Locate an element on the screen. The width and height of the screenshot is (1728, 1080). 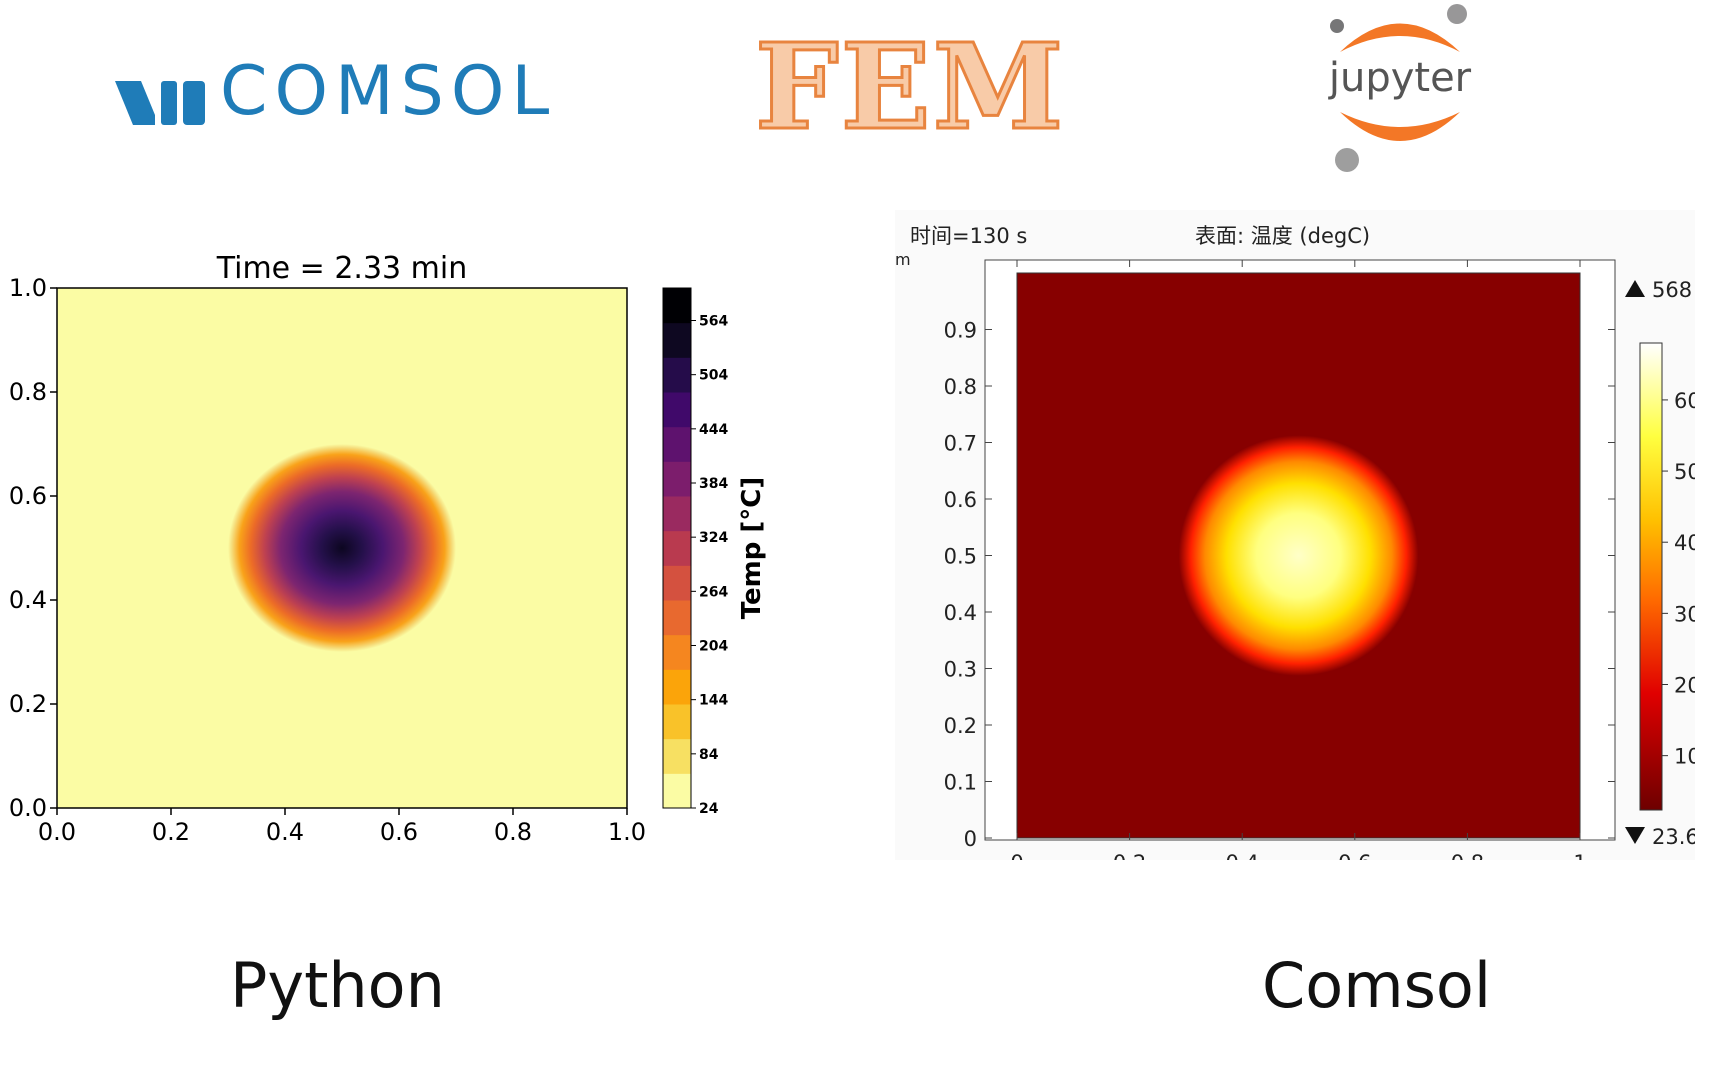
y-tick-label: 1.0 is located at coordinates (28, 288).